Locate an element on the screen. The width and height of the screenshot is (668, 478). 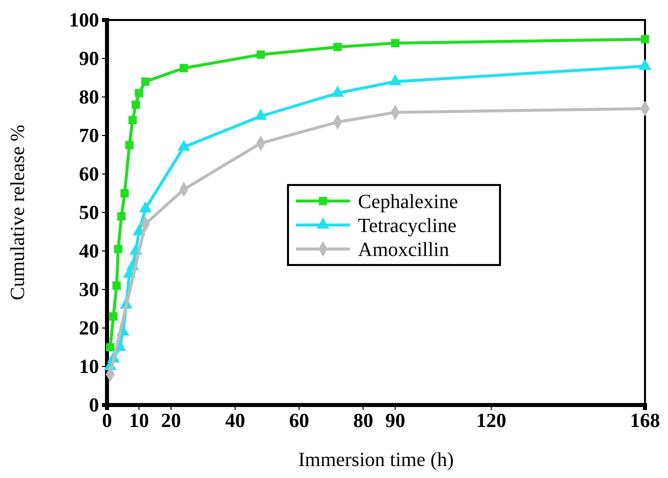
y-tick-label: 50 is located at coordinates (89, 213).